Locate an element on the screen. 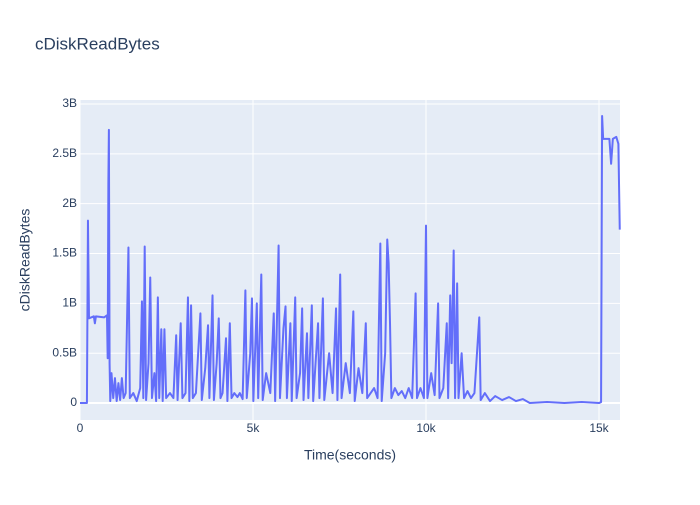 This screenshot has width=700, height=505. y-axis-title: cDiskReadBytes is located at coordinates (25, 260).